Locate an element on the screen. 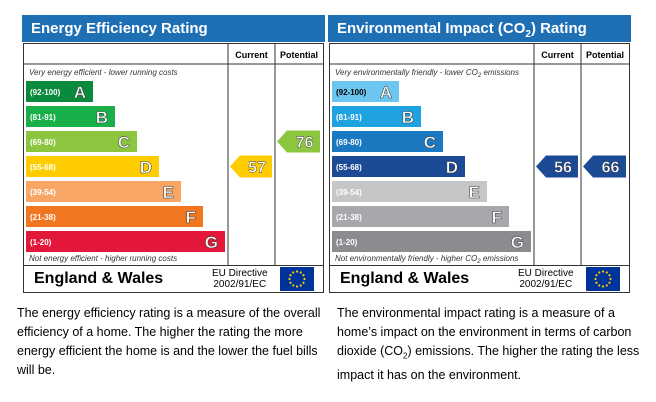  eir-band-g is located at coordinates (431, 241).